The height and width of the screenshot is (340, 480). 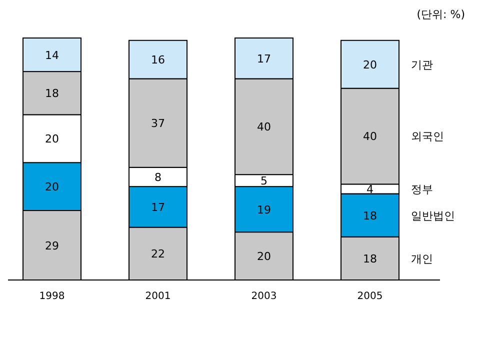 What do you see at coordinates (433, 215) in the screenshot?
I see `series-label: 일반법인` at bounding box center [433, 215].